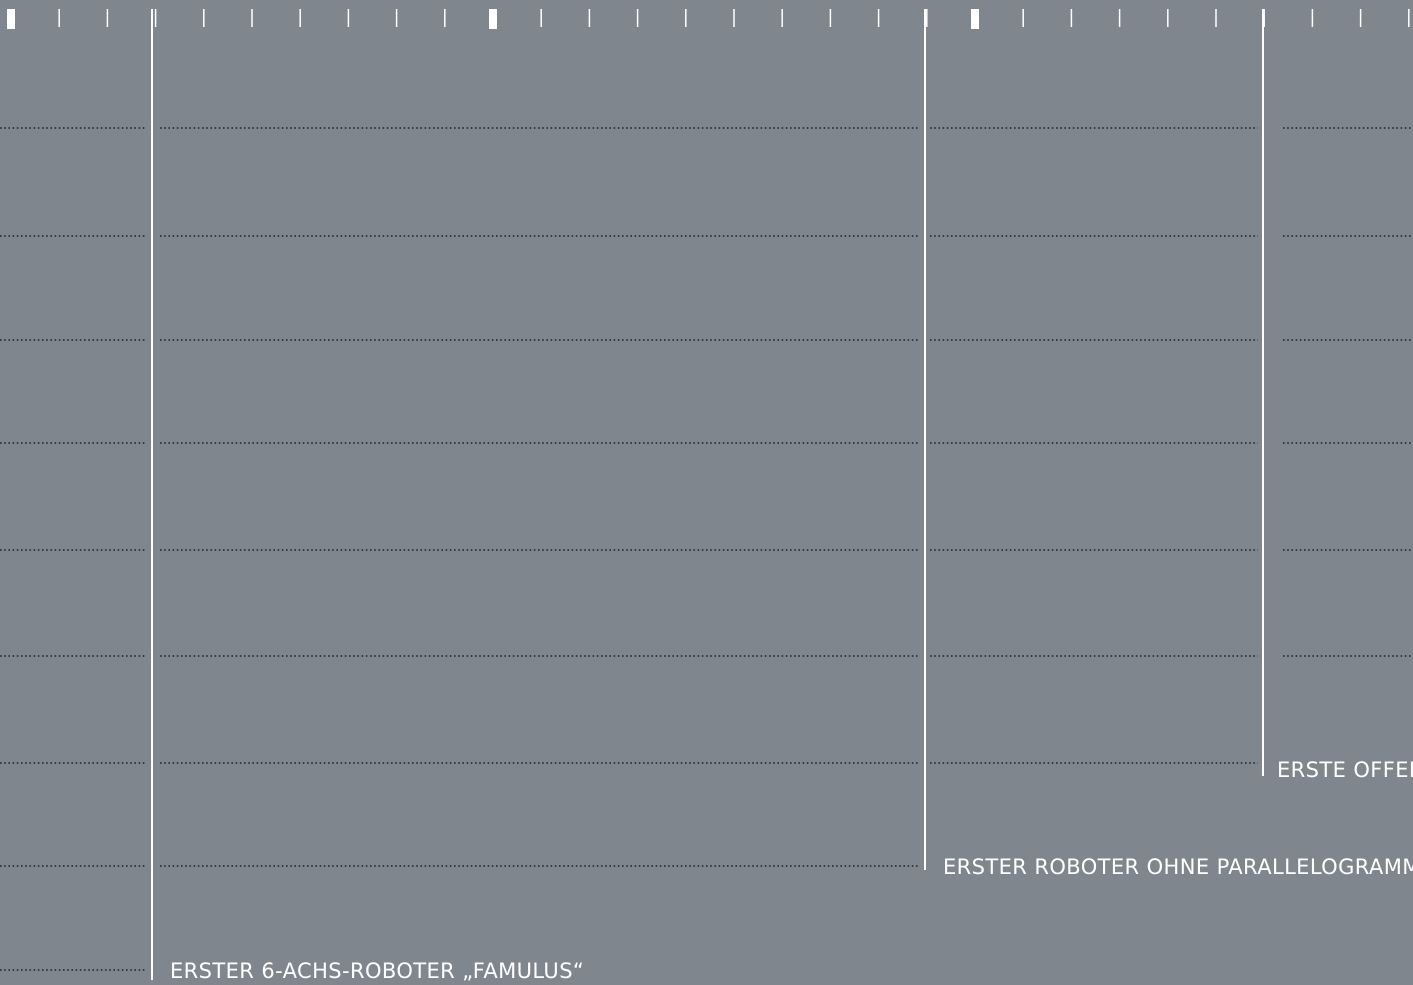 The width and height of the screenshot is (1413, 985). What do you see at coordinates (1345, 770) in the screenshot?
I see `milestone-label-erste-offen: ERSTE OFFEN` at bounding box center [1345, 770].